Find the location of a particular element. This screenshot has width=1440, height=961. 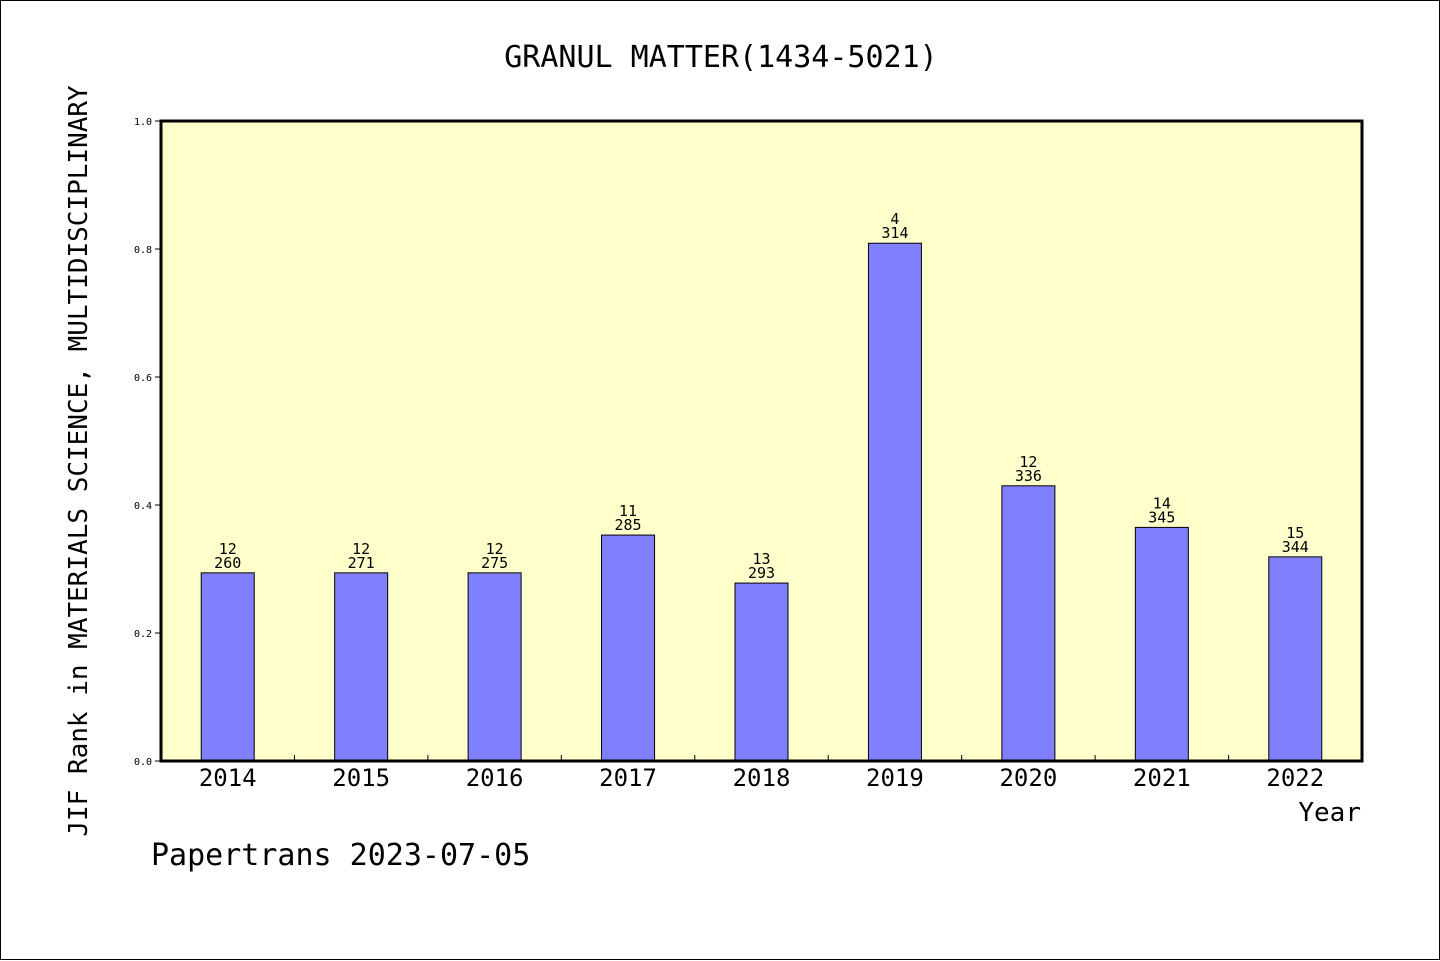

x-axis-ticks: 2014 2015 2016 2017 2018 2019 2020 2021 2022 is located at coordinates (761, 773).